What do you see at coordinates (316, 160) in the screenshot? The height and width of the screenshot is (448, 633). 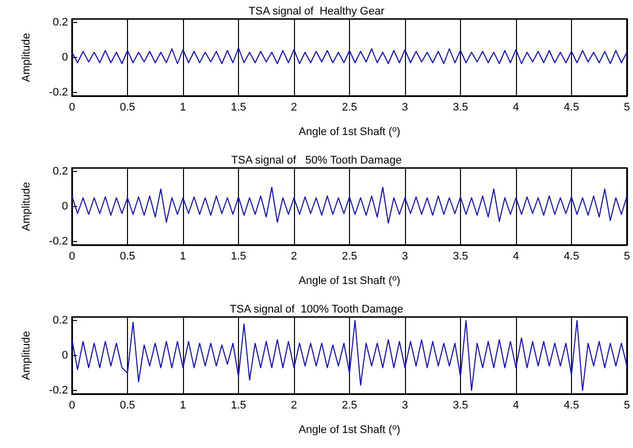 I see `chart-title: TSA signal of 50% Tooth Damage` at bounding box center [316, 160].